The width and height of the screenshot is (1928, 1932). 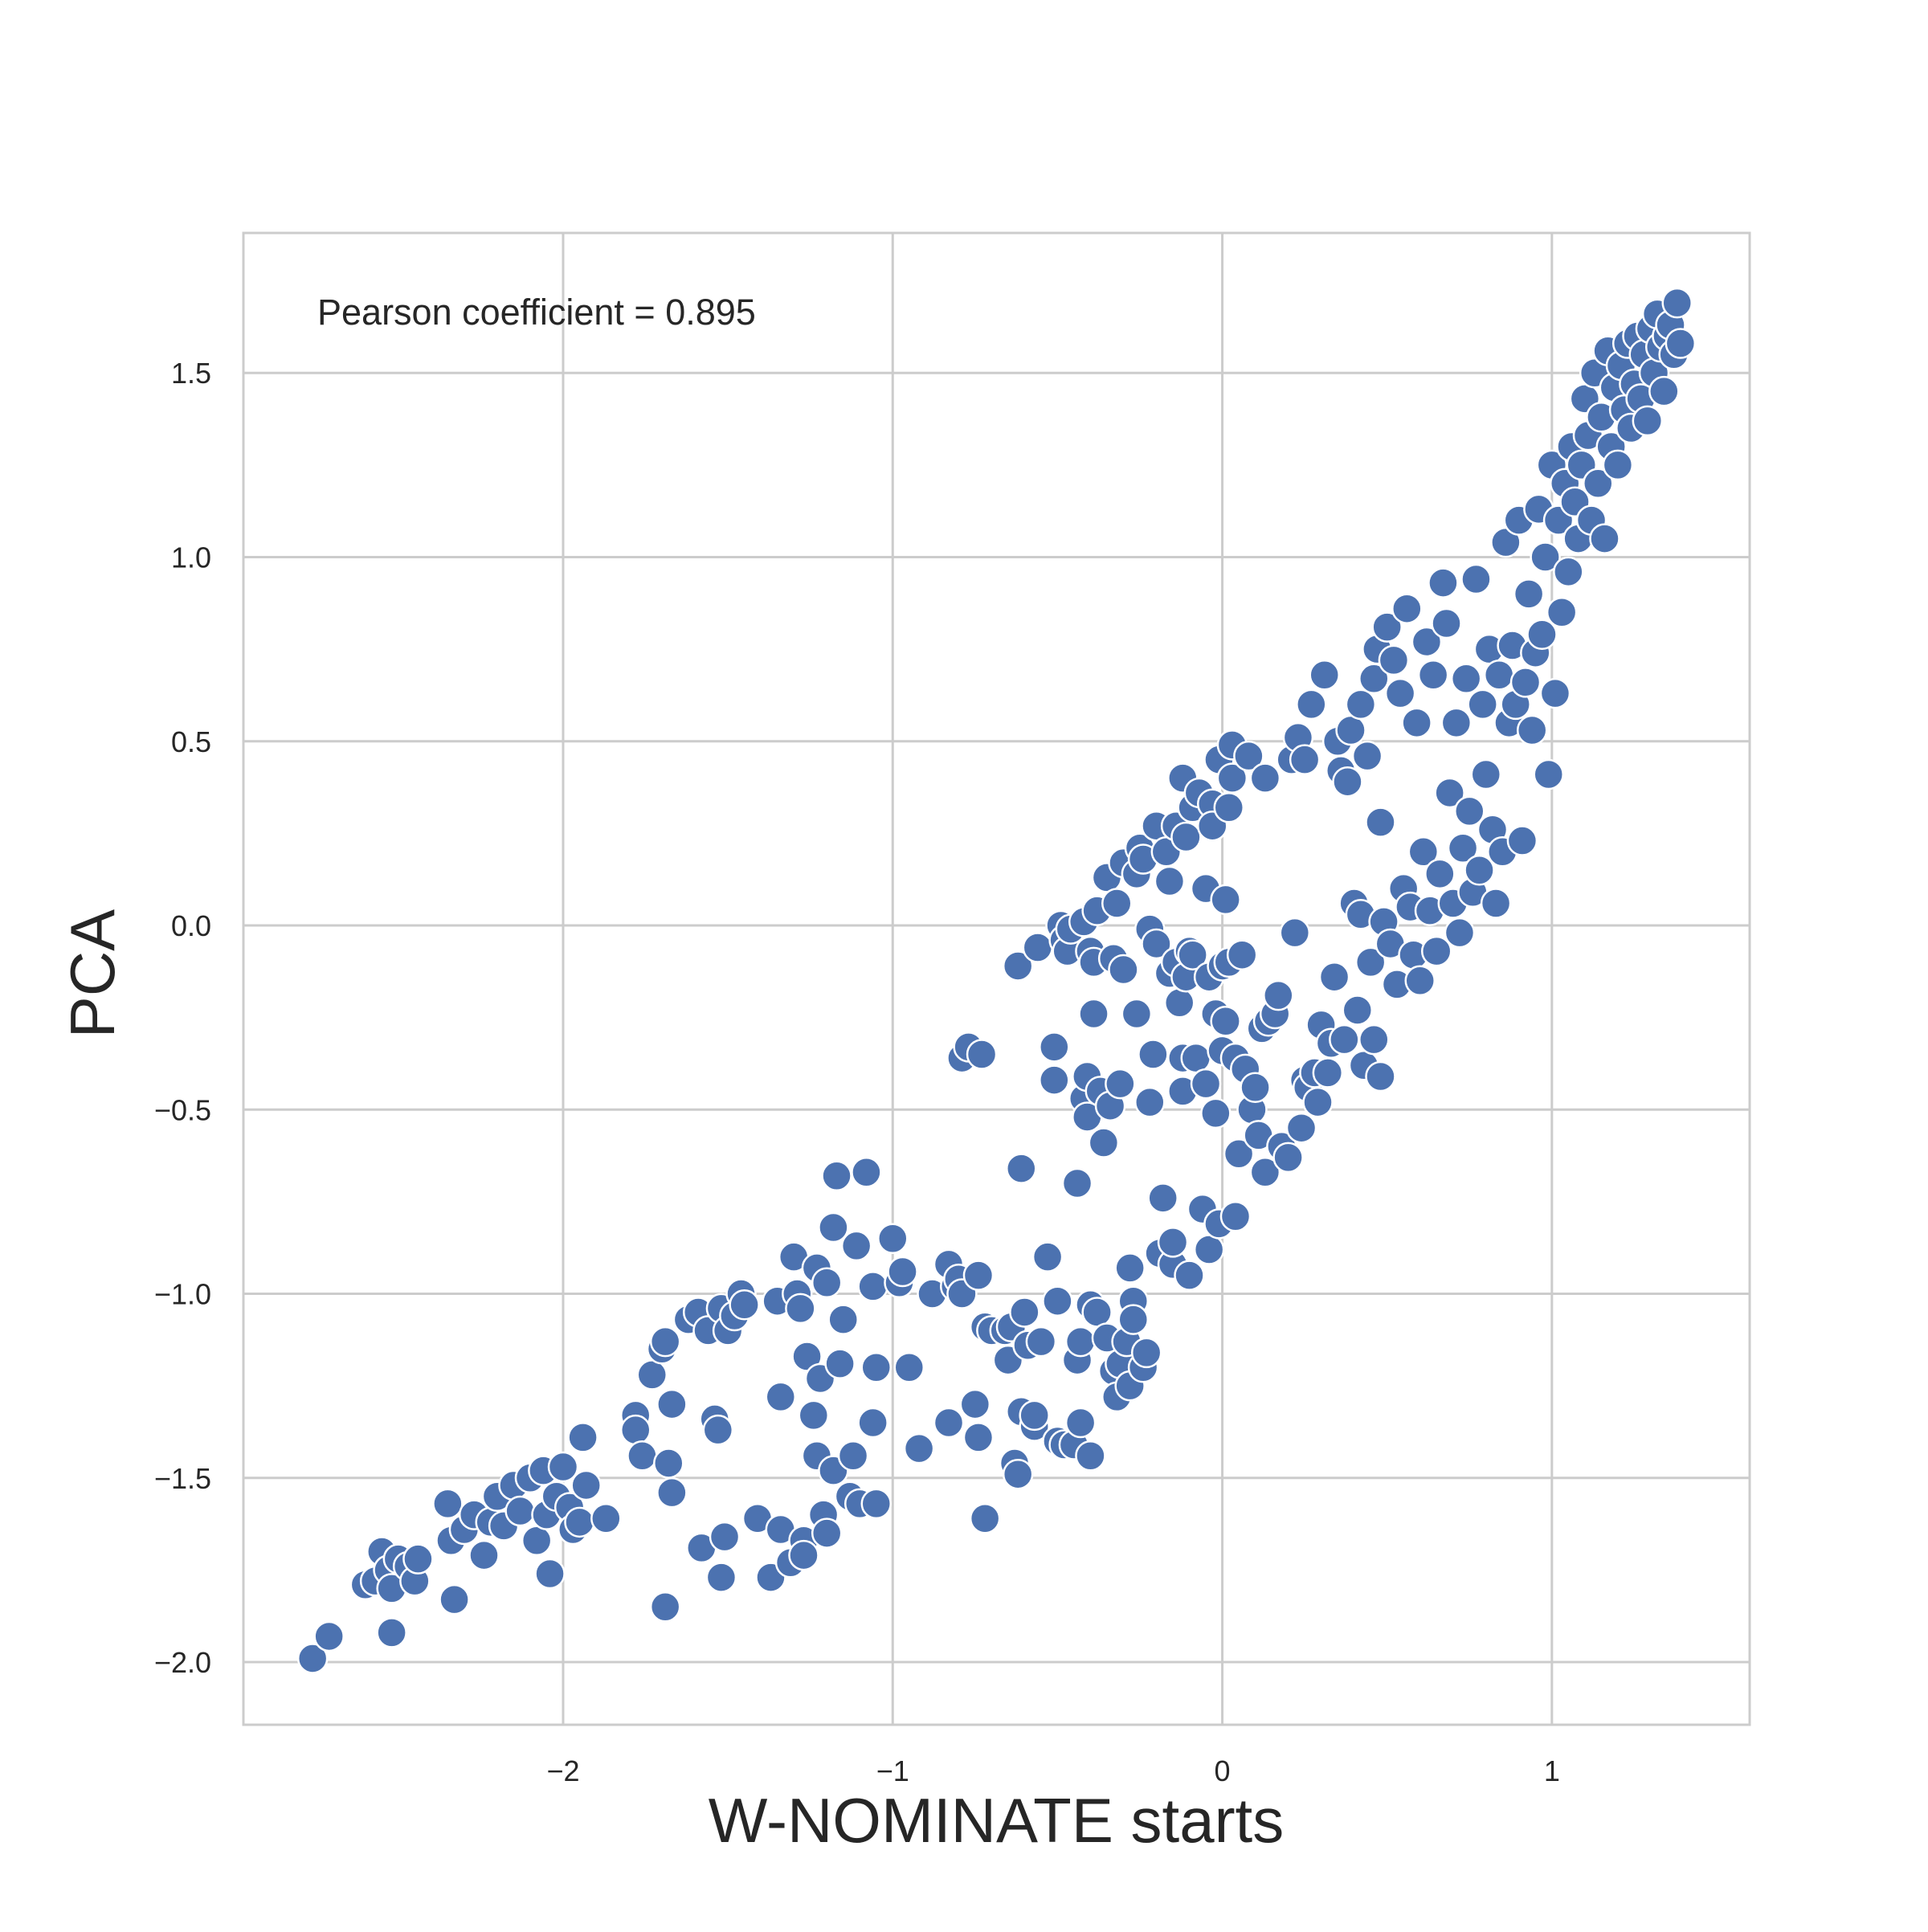 I want to click on y-tick-label: −0.5, so click(x=182, y=1109).